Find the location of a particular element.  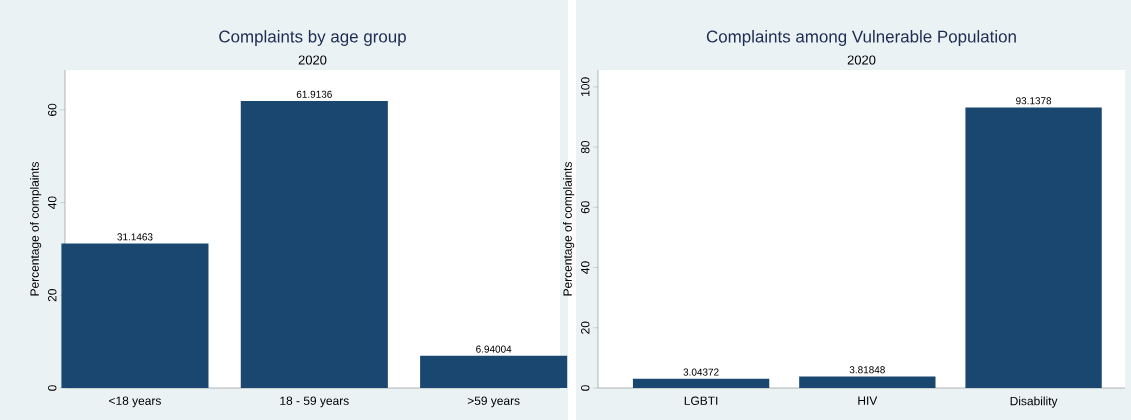

y-tick-label: 100 is located at coordinates (585, 86).